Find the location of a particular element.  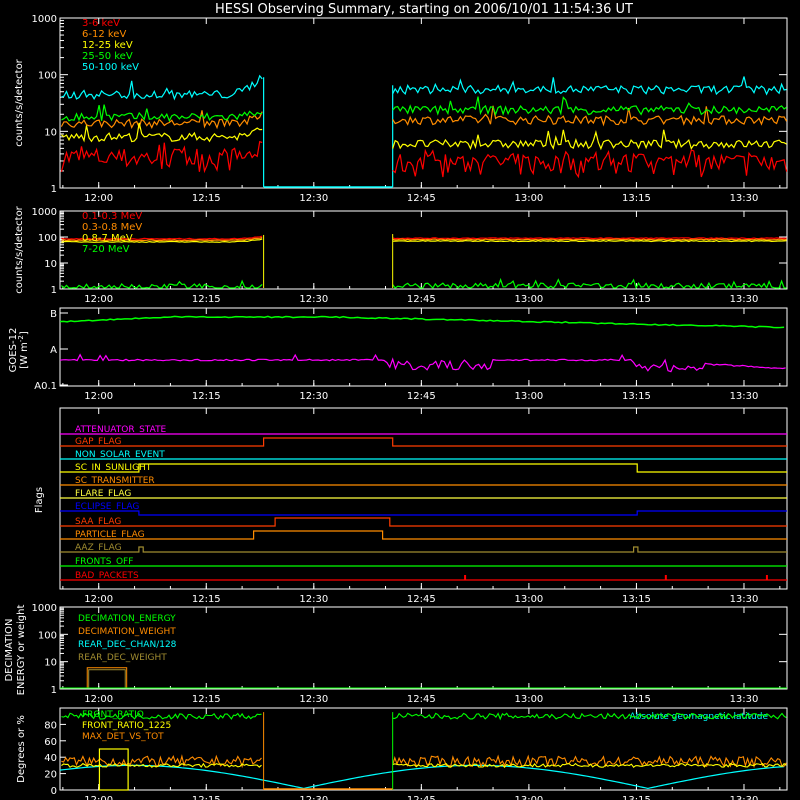

panel-ratios-frame is located at coordinates (423, 749).